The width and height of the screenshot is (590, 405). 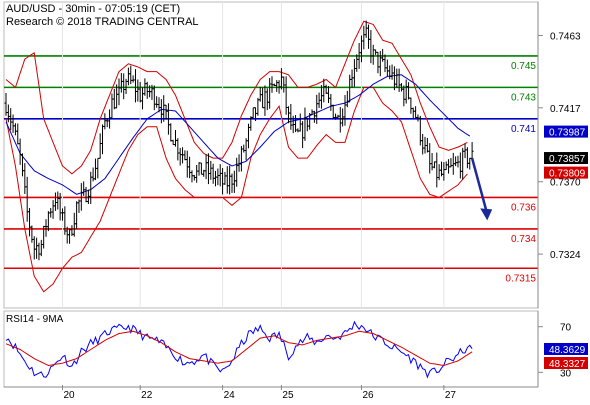 I want to click on x-tick-label: 20, so click(x=69, y=395).